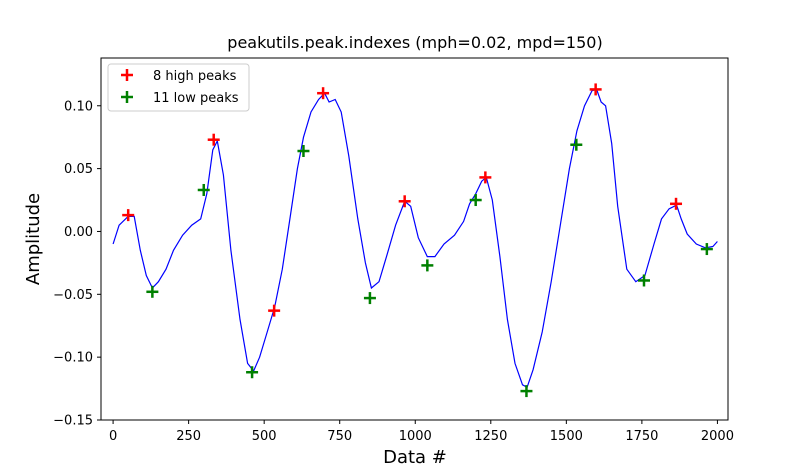  I want to click on y-tick-label: 0.05, so click(78, 169).